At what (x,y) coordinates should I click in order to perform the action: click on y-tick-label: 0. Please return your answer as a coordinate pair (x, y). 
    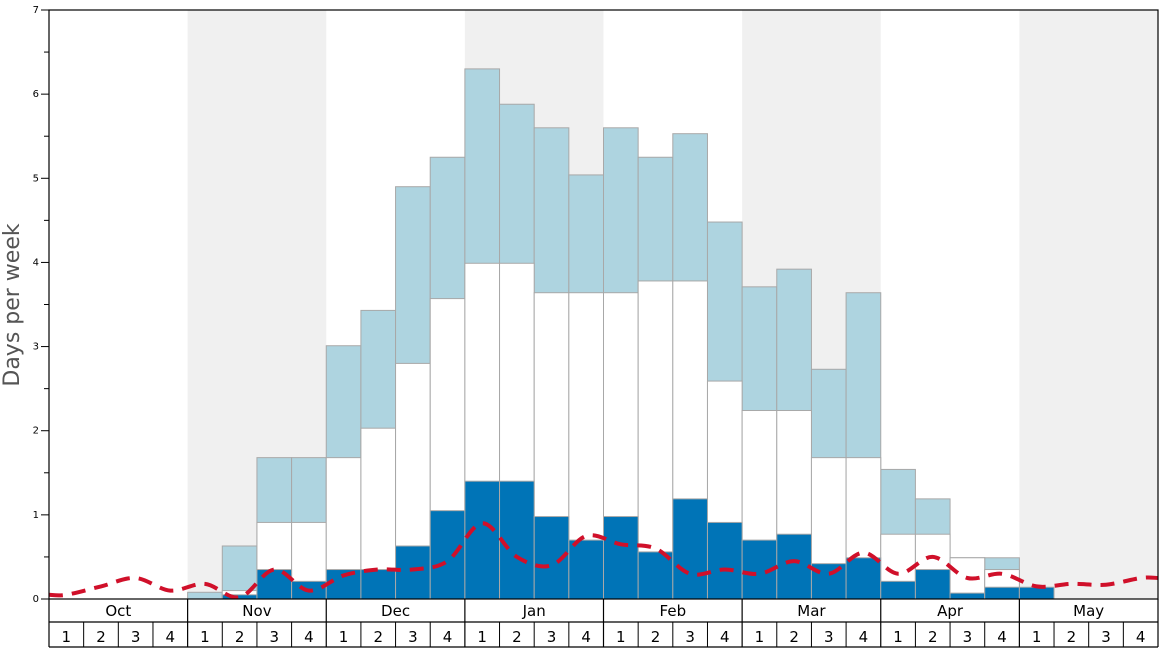
    Looking at the image, I should click on (36, 599).